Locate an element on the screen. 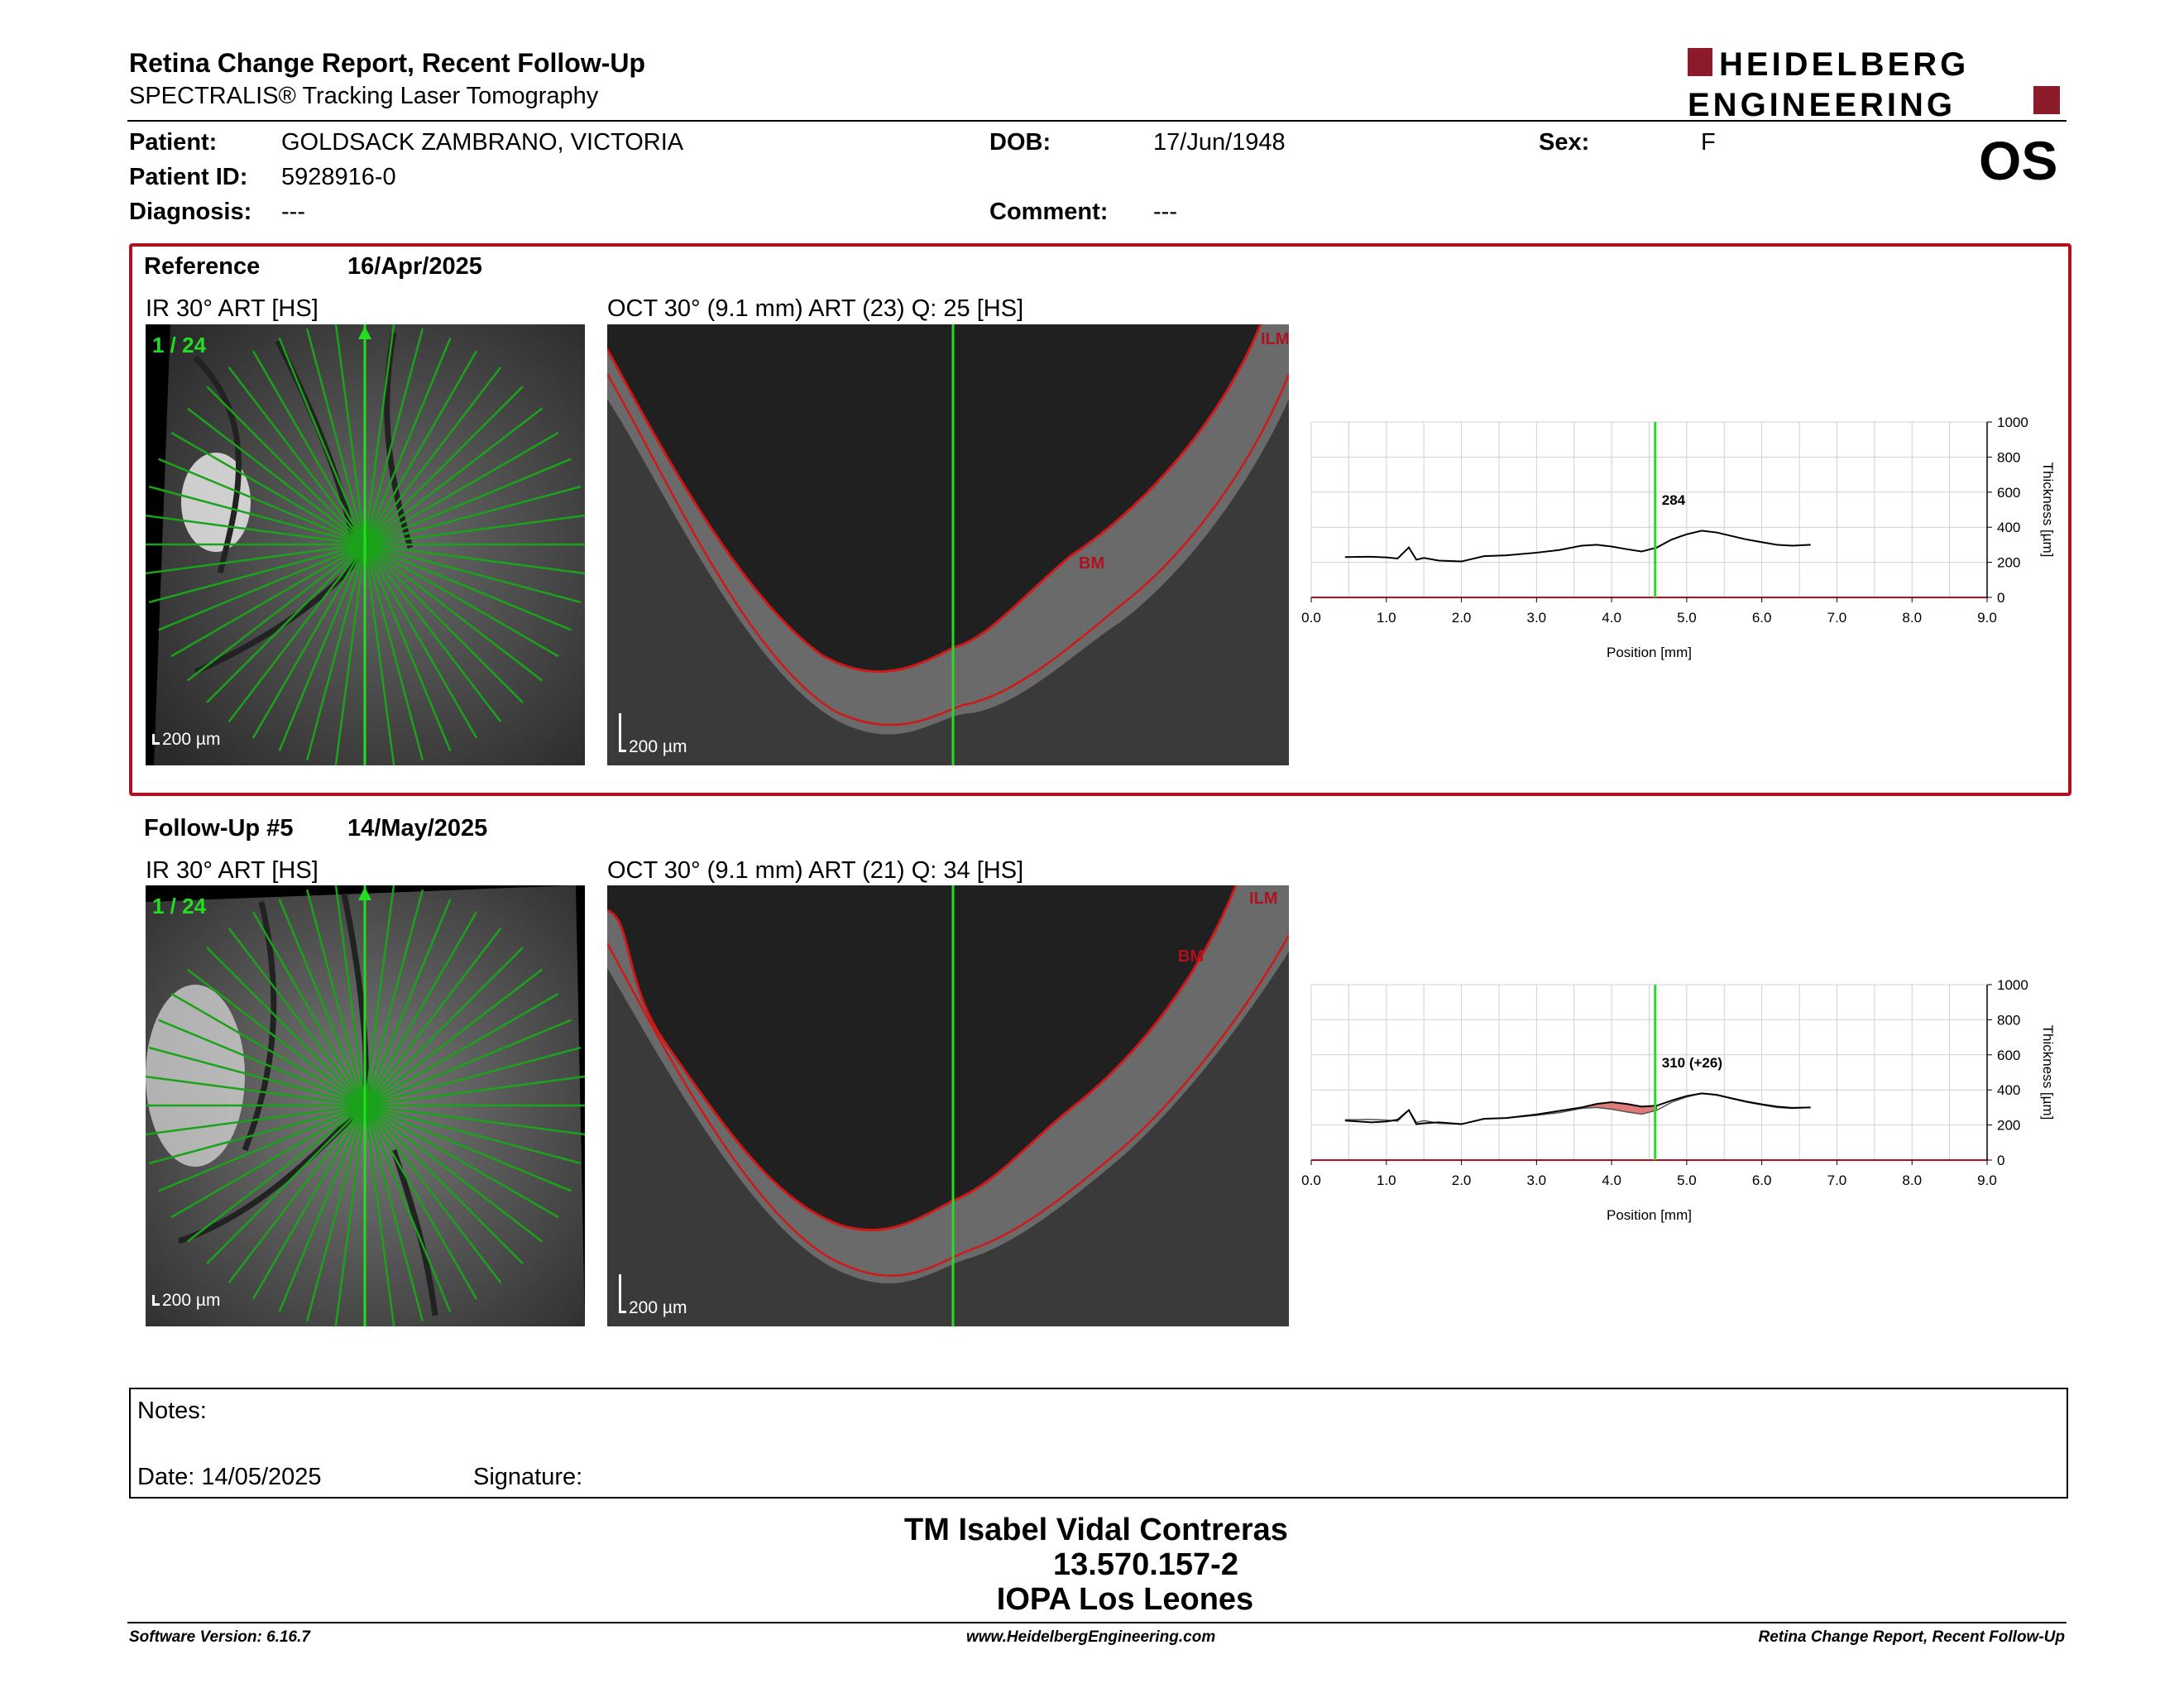 The height and width of the screenshot is (1688, 2184). signature-label: Signature: is located at coordinates (528, 1477).